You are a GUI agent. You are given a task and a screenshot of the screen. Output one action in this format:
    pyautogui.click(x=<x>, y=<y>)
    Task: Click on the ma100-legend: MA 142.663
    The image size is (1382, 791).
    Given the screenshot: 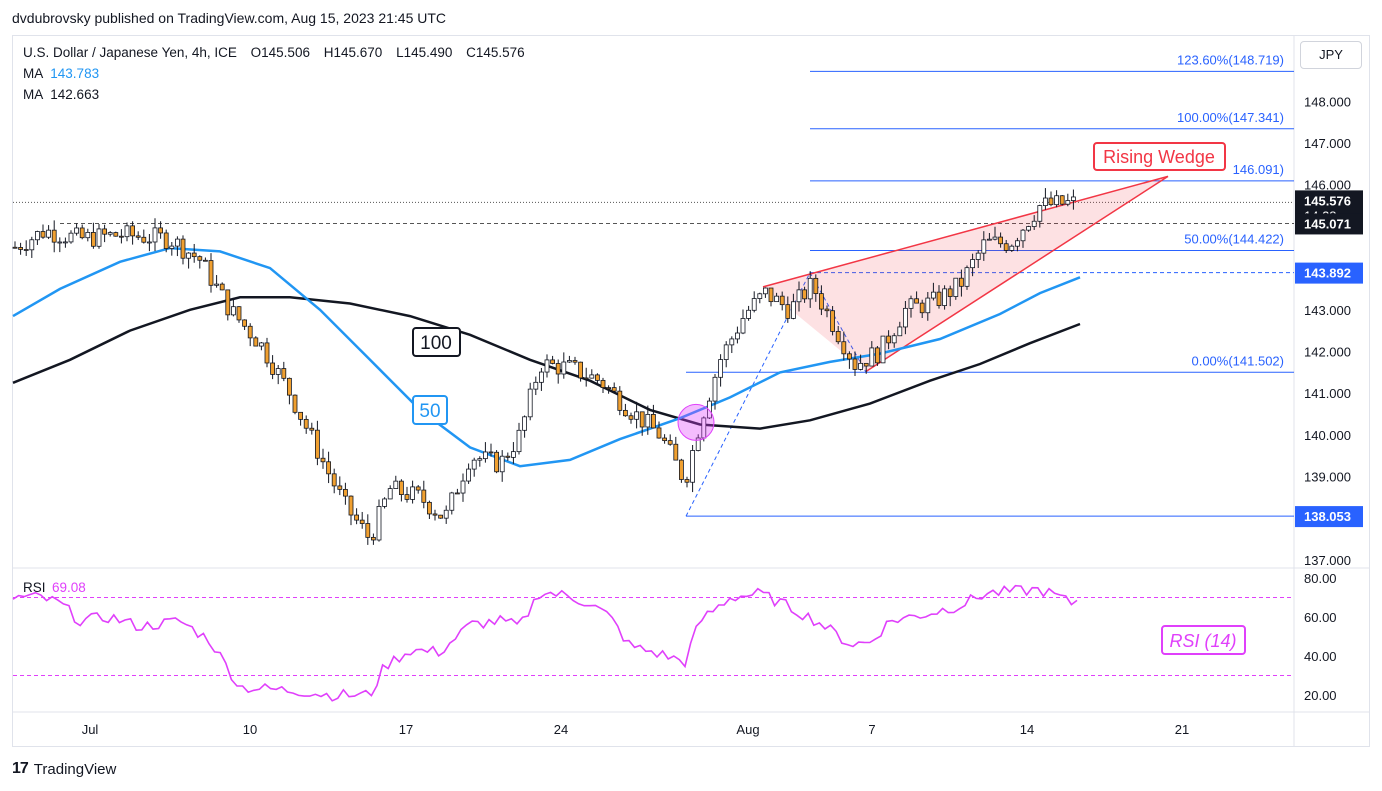 What is the action you would take?
    pyautogui.click(x=61, y=94)
    